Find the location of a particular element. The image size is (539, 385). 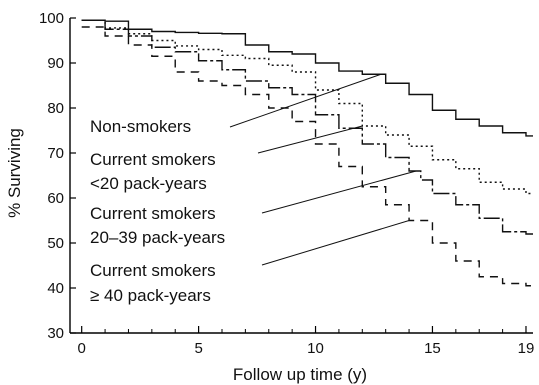

y-tick-label: 30 is located at coordinates (55, 333).